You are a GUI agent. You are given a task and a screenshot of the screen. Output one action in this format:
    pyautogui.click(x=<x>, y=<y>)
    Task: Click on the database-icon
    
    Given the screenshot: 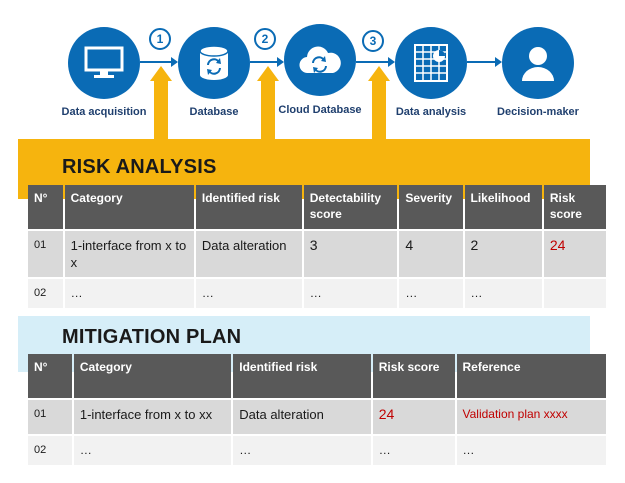 What is the action you would take?
    pyautogui.click(x=214, y=62)
    